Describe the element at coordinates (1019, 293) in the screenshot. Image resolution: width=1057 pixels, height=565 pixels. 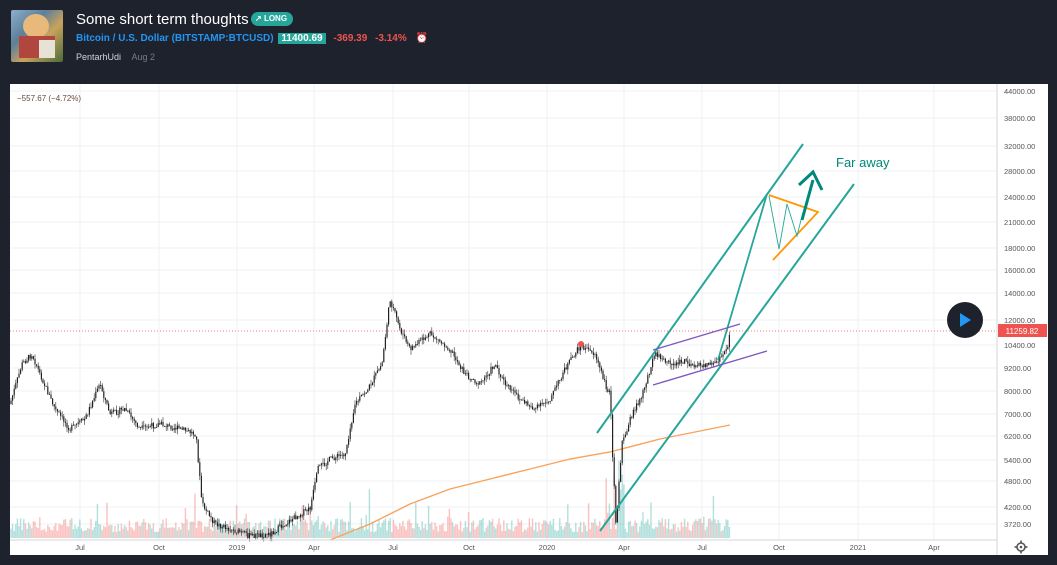
I see `price-tick-label: 14000.00` at that location.